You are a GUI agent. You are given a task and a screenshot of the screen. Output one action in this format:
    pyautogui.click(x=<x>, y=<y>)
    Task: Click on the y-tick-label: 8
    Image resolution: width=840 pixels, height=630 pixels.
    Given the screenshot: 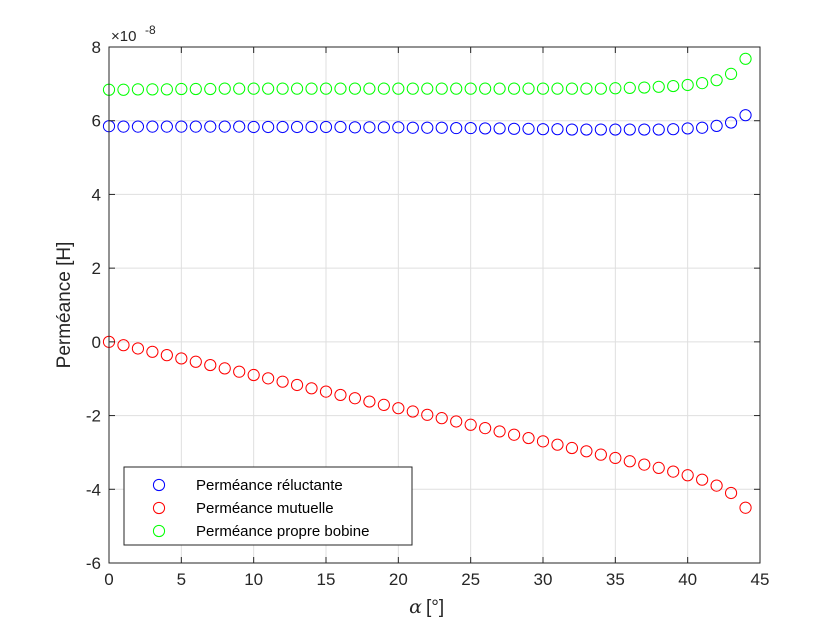 What is the action you would take?
    pyautogui.click(x=96, y=47)
    